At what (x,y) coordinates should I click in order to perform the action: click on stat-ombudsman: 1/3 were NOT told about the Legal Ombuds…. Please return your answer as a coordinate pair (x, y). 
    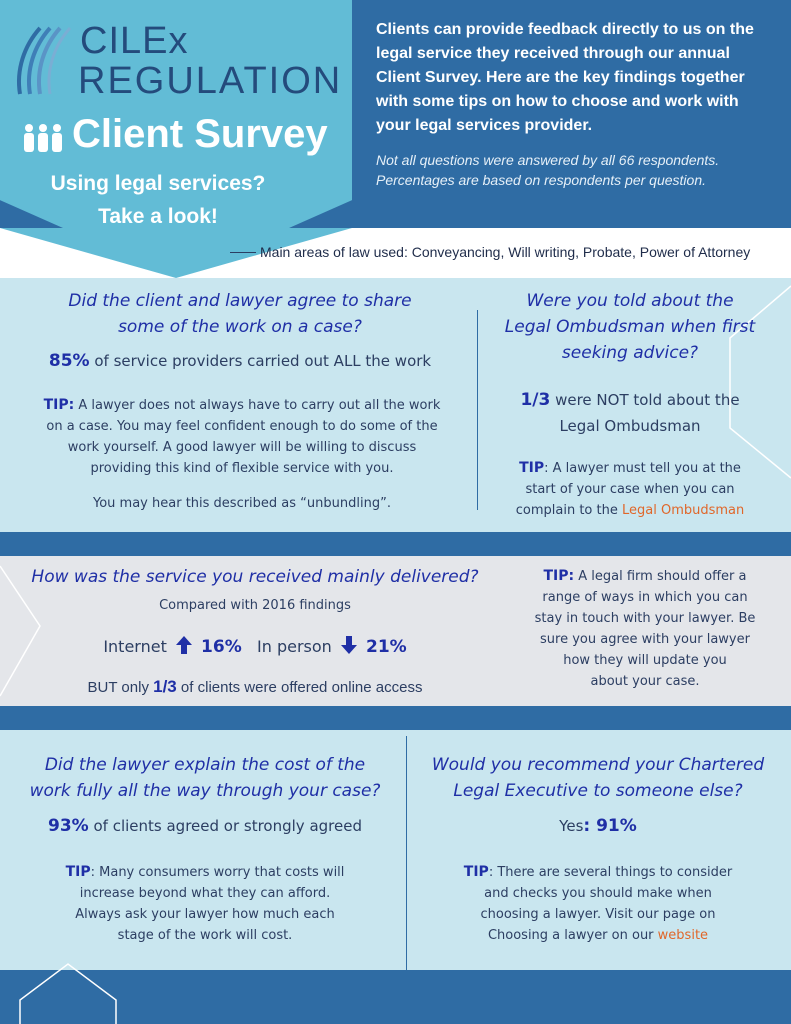
    Looking at the image, I should click on (630, 412).